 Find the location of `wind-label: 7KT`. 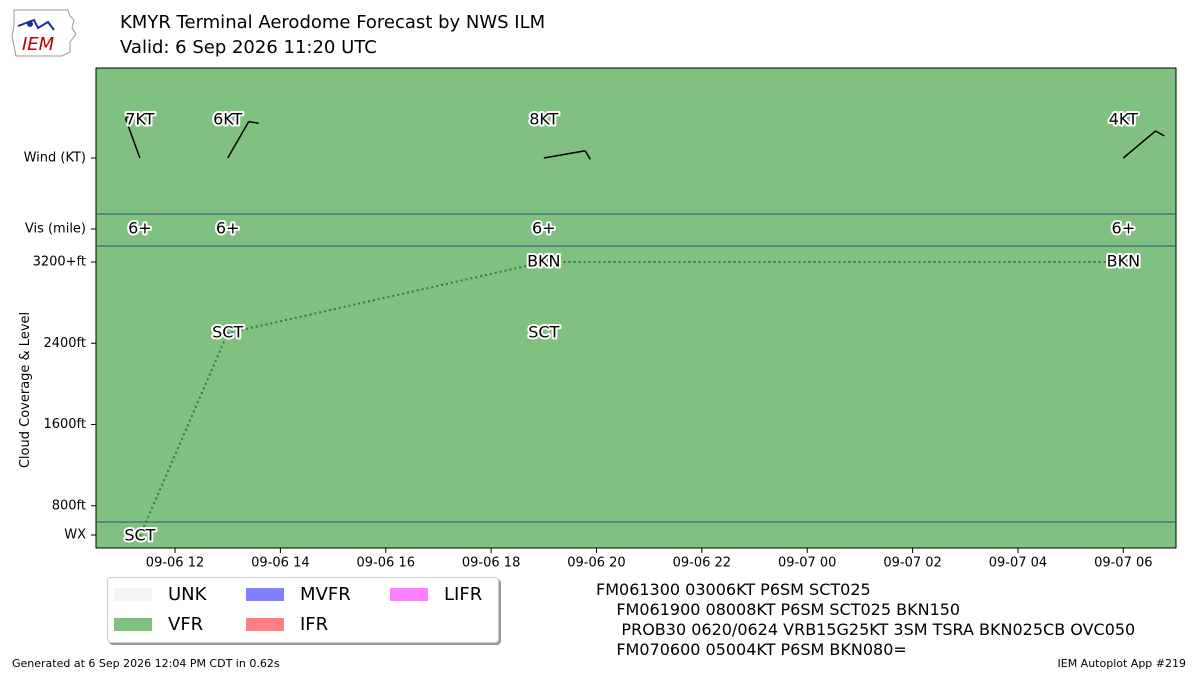

wind-label: 7KT is located at coordinates (139, 119).